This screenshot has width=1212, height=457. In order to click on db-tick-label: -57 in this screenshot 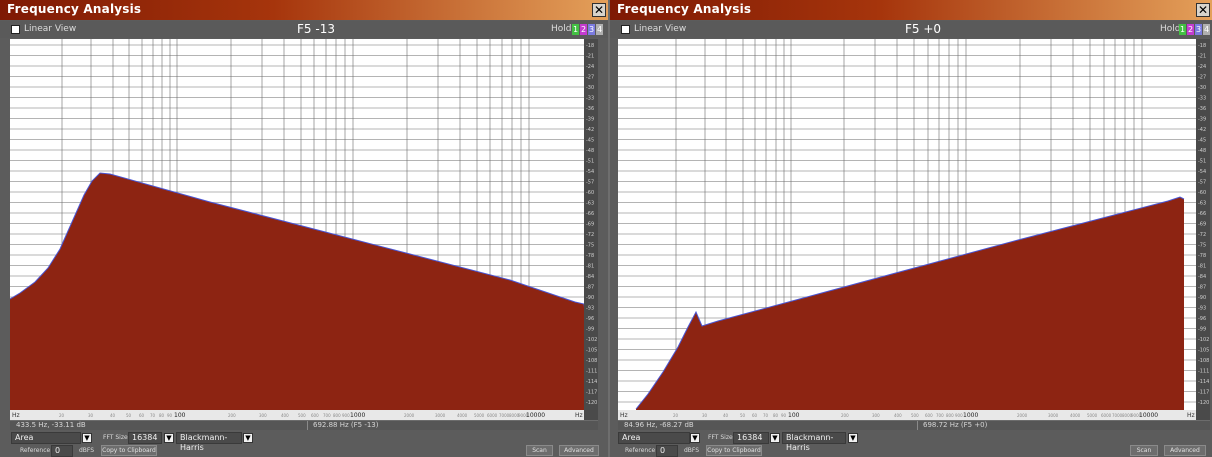, I will do `click(590, 183)`.